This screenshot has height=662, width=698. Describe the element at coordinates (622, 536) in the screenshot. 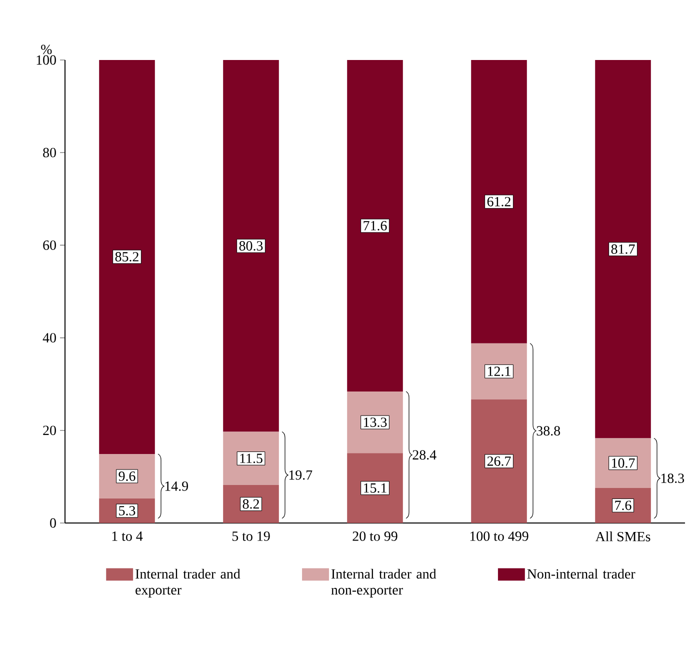

I see `x-tick-label: All SMEs` at that location.